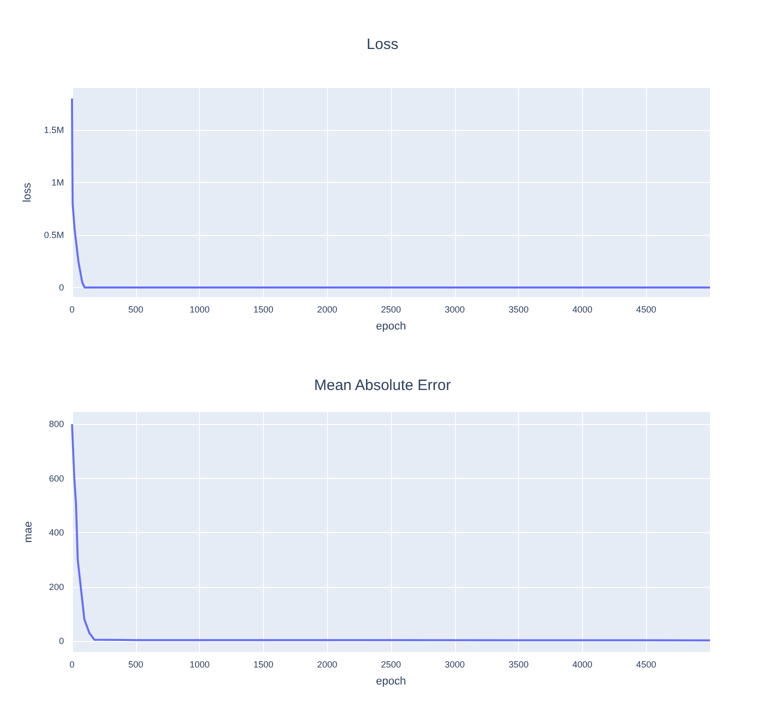 The image size is (765, 711). Describe the element at coordinates (56, 533) in the screenshot. I see `y-tick-label: 400` at that location.